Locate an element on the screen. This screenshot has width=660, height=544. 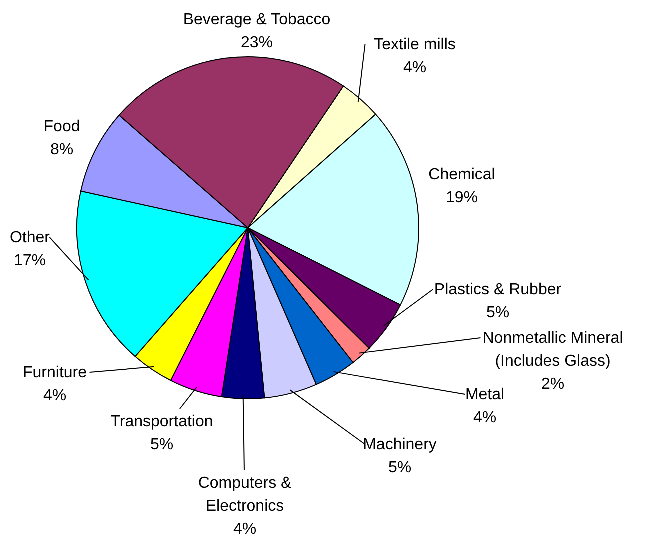
slice-label: Computers & Electronics is located at coordinates (245, 495).